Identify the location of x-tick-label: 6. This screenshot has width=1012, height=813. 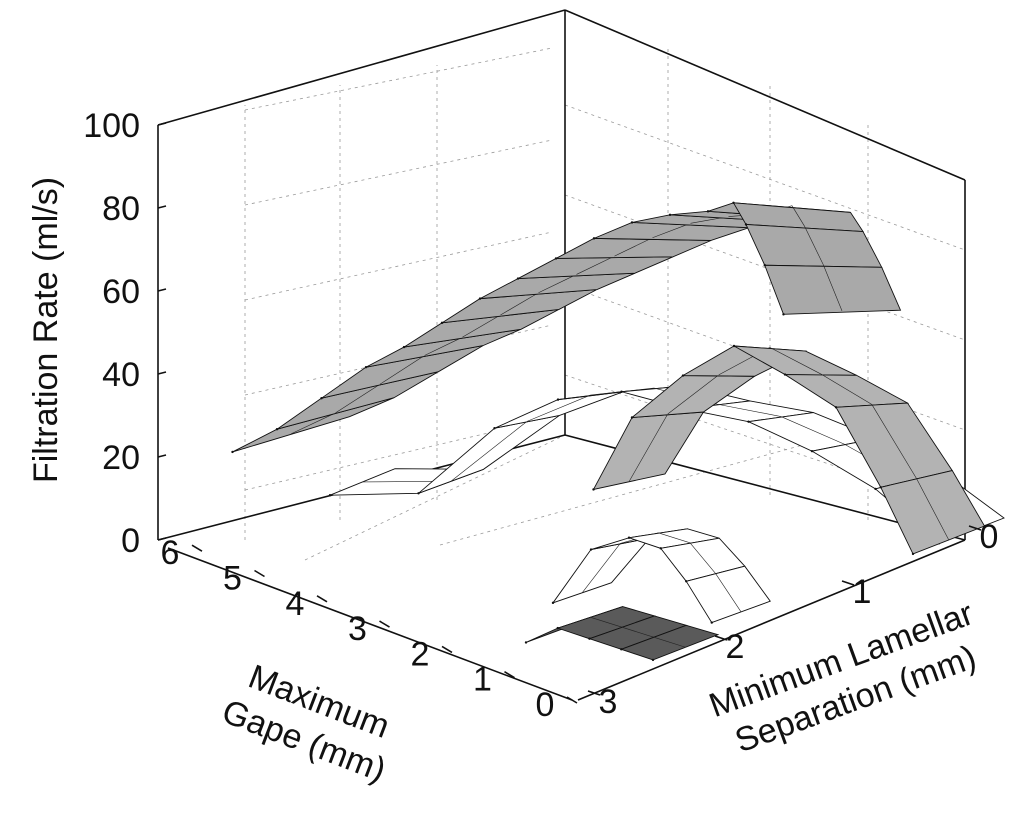
(170, 553).